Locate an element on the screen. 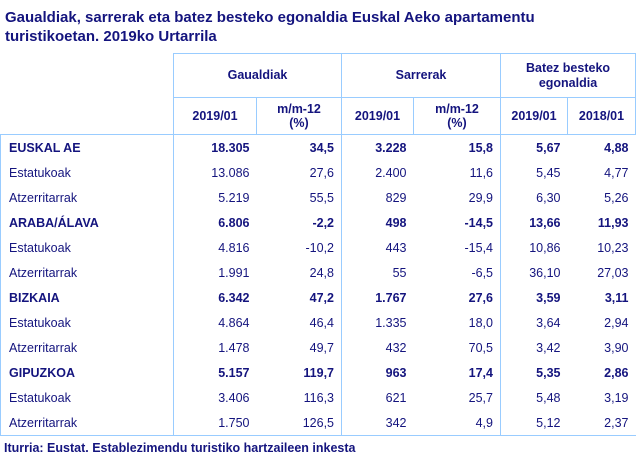  value-cell: 27,6 is located at coordinates (480, 297).